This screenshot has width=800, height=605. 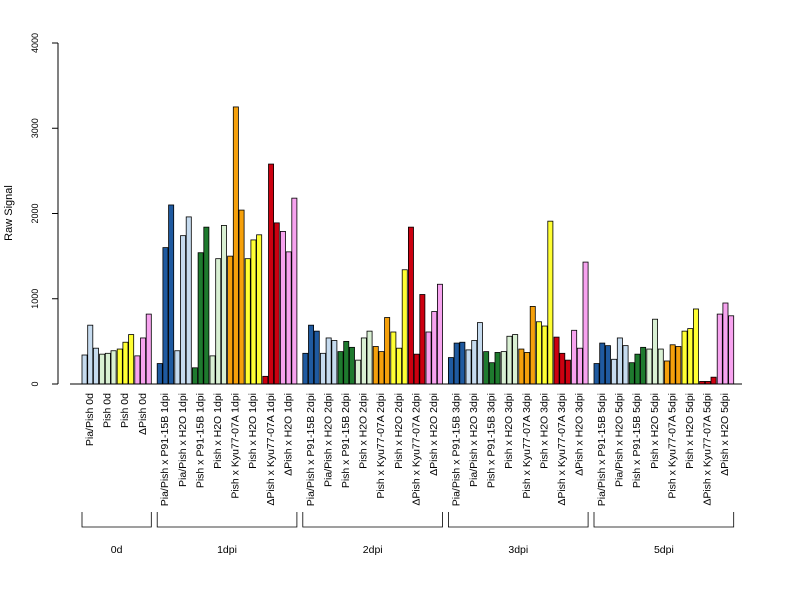 I want to click on y-tick-label: 0, so click(x=35, y=383).